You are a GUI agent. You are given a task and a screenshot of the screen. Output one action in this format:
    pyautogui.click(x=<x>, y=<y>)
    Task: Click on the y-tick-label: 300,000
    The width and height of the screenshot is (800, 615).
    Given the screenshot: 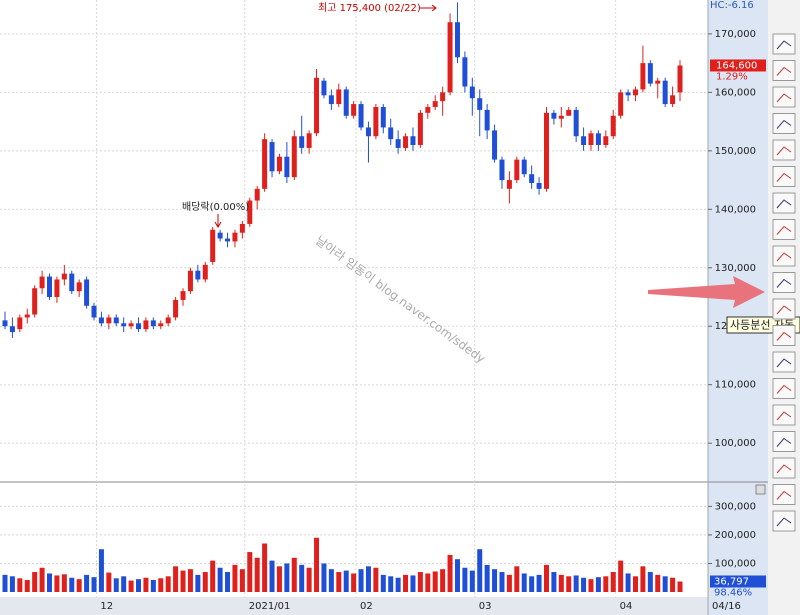 What is the action you would take?
    pyautogui.click(x=735, y=506)
    